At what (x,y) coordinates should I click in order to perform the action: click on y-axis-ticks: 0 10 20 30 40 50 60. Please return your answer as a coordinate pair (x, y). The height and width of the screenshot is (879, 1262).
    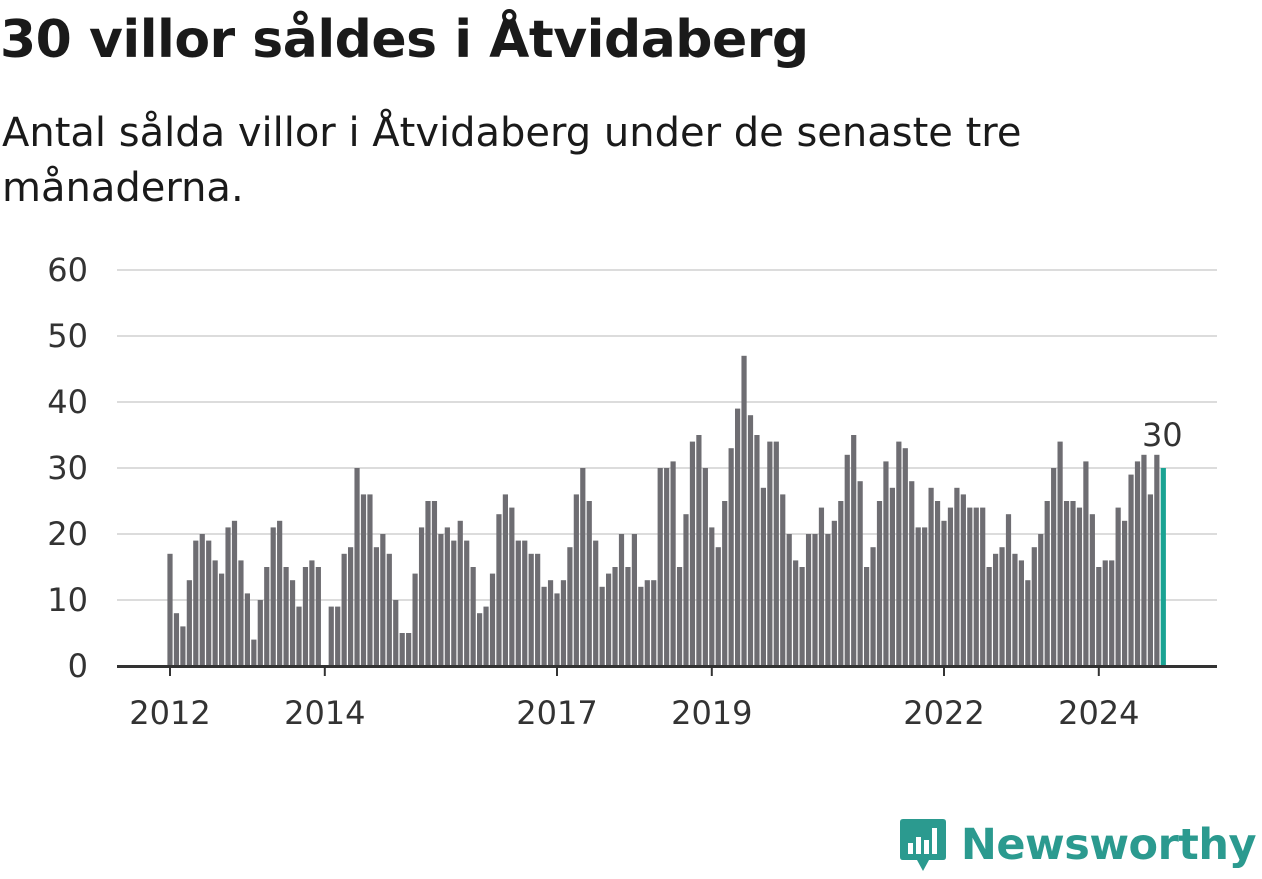
    Looking at the image, I should click on (67, 468).